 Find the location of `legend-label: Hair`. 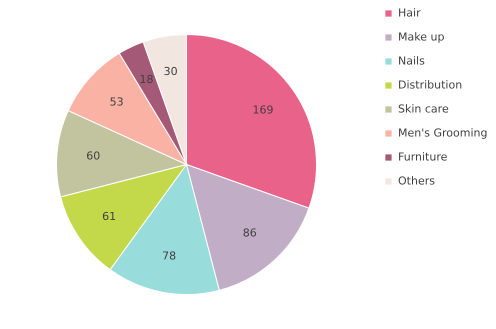

legend-label: Hair is located at coordinates (410, 13).